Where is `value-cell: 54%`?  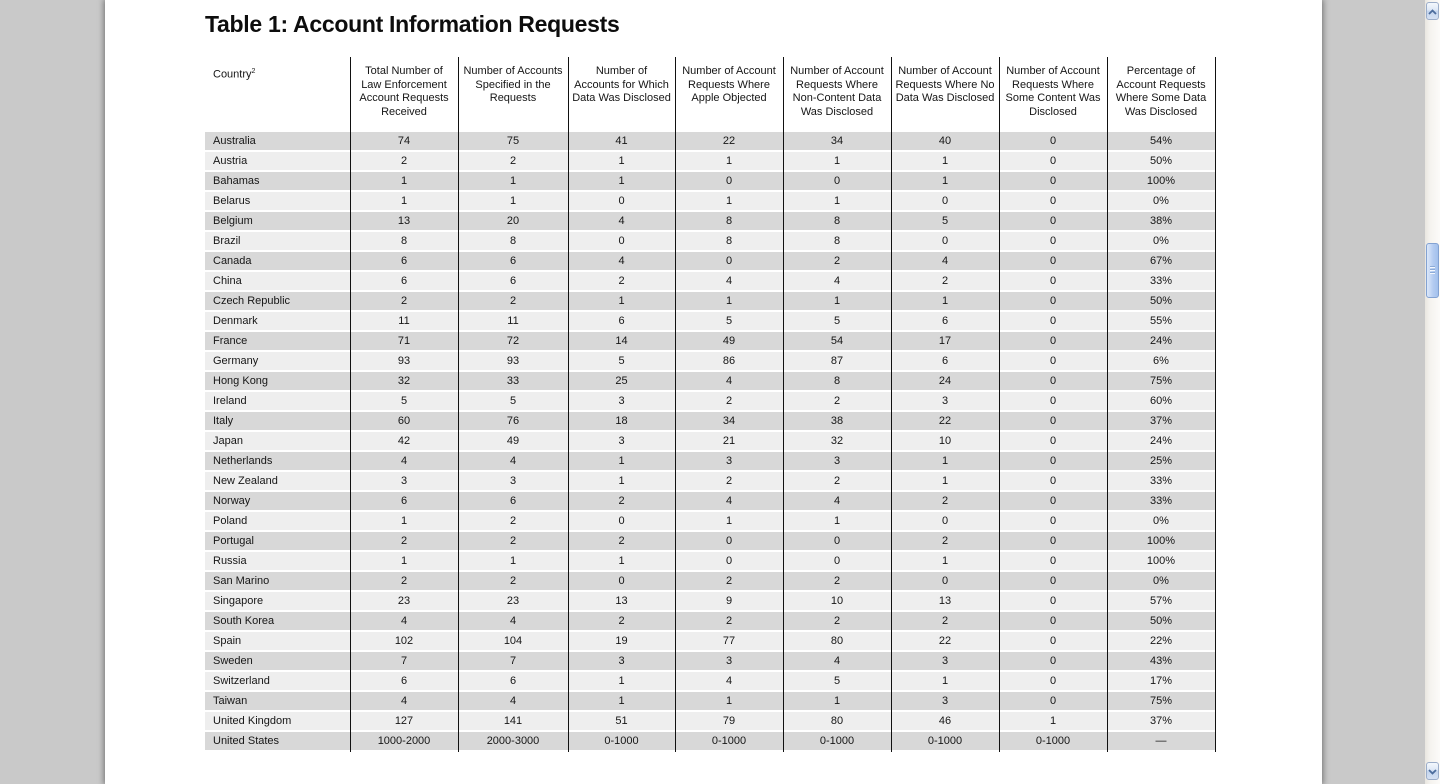
value-cell: 54% is located at coordinates (1161, 142).